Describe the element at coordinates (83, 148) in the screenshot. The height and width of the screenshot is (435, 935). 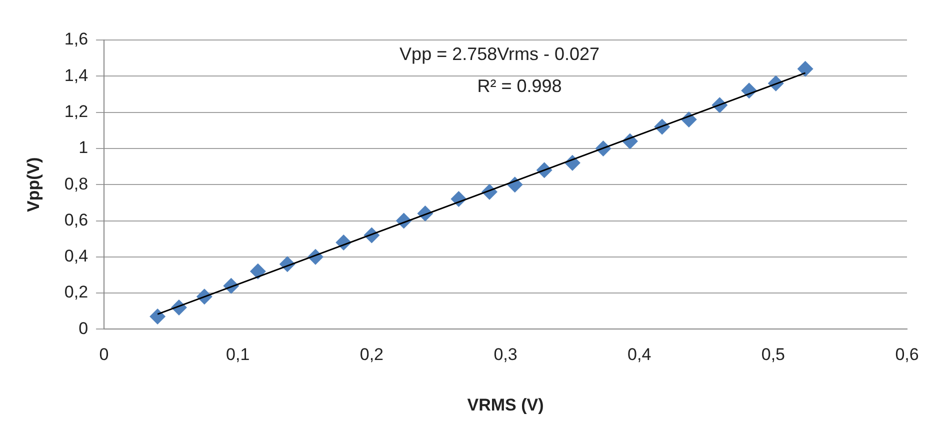
I see `y-tick-label: 1` at that location.